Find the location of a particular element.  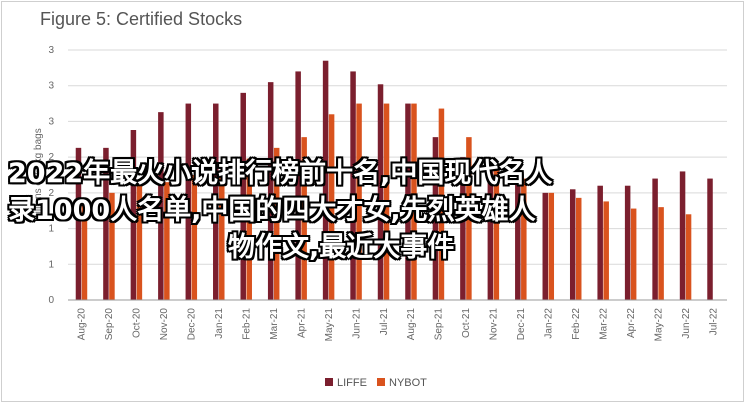

x-tick-label: Feb-22 is located at coordinates (576, 324).